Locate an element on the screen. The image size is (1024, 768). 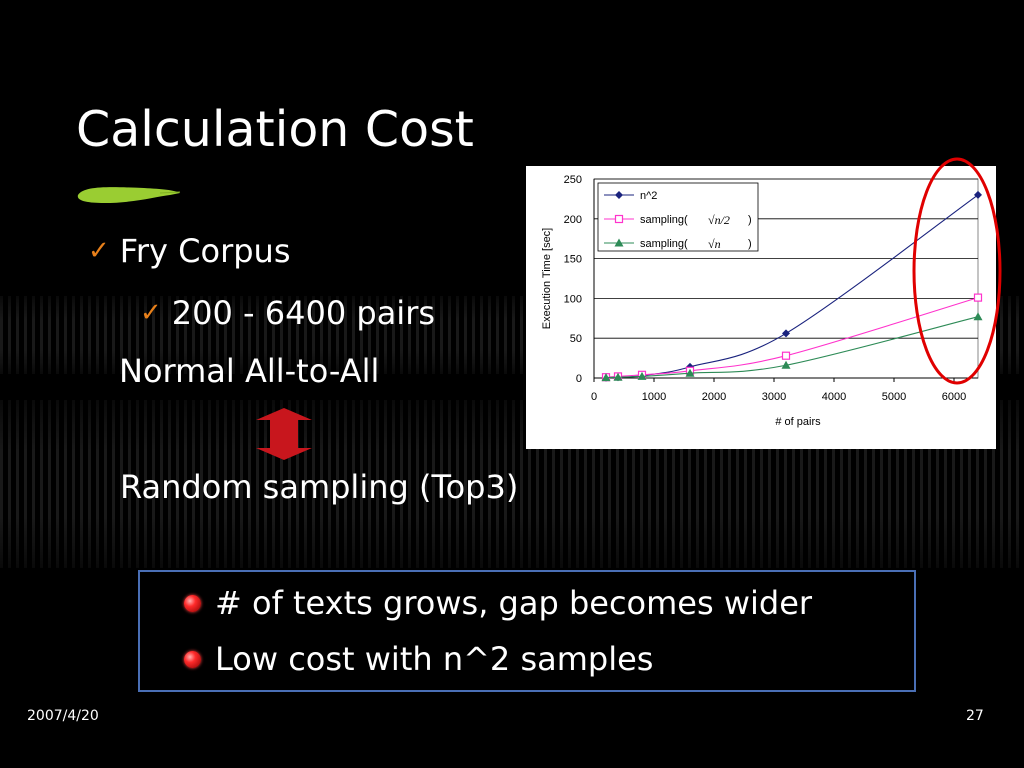
x-tick-label: 5000 is located at coordinates (894, 397).